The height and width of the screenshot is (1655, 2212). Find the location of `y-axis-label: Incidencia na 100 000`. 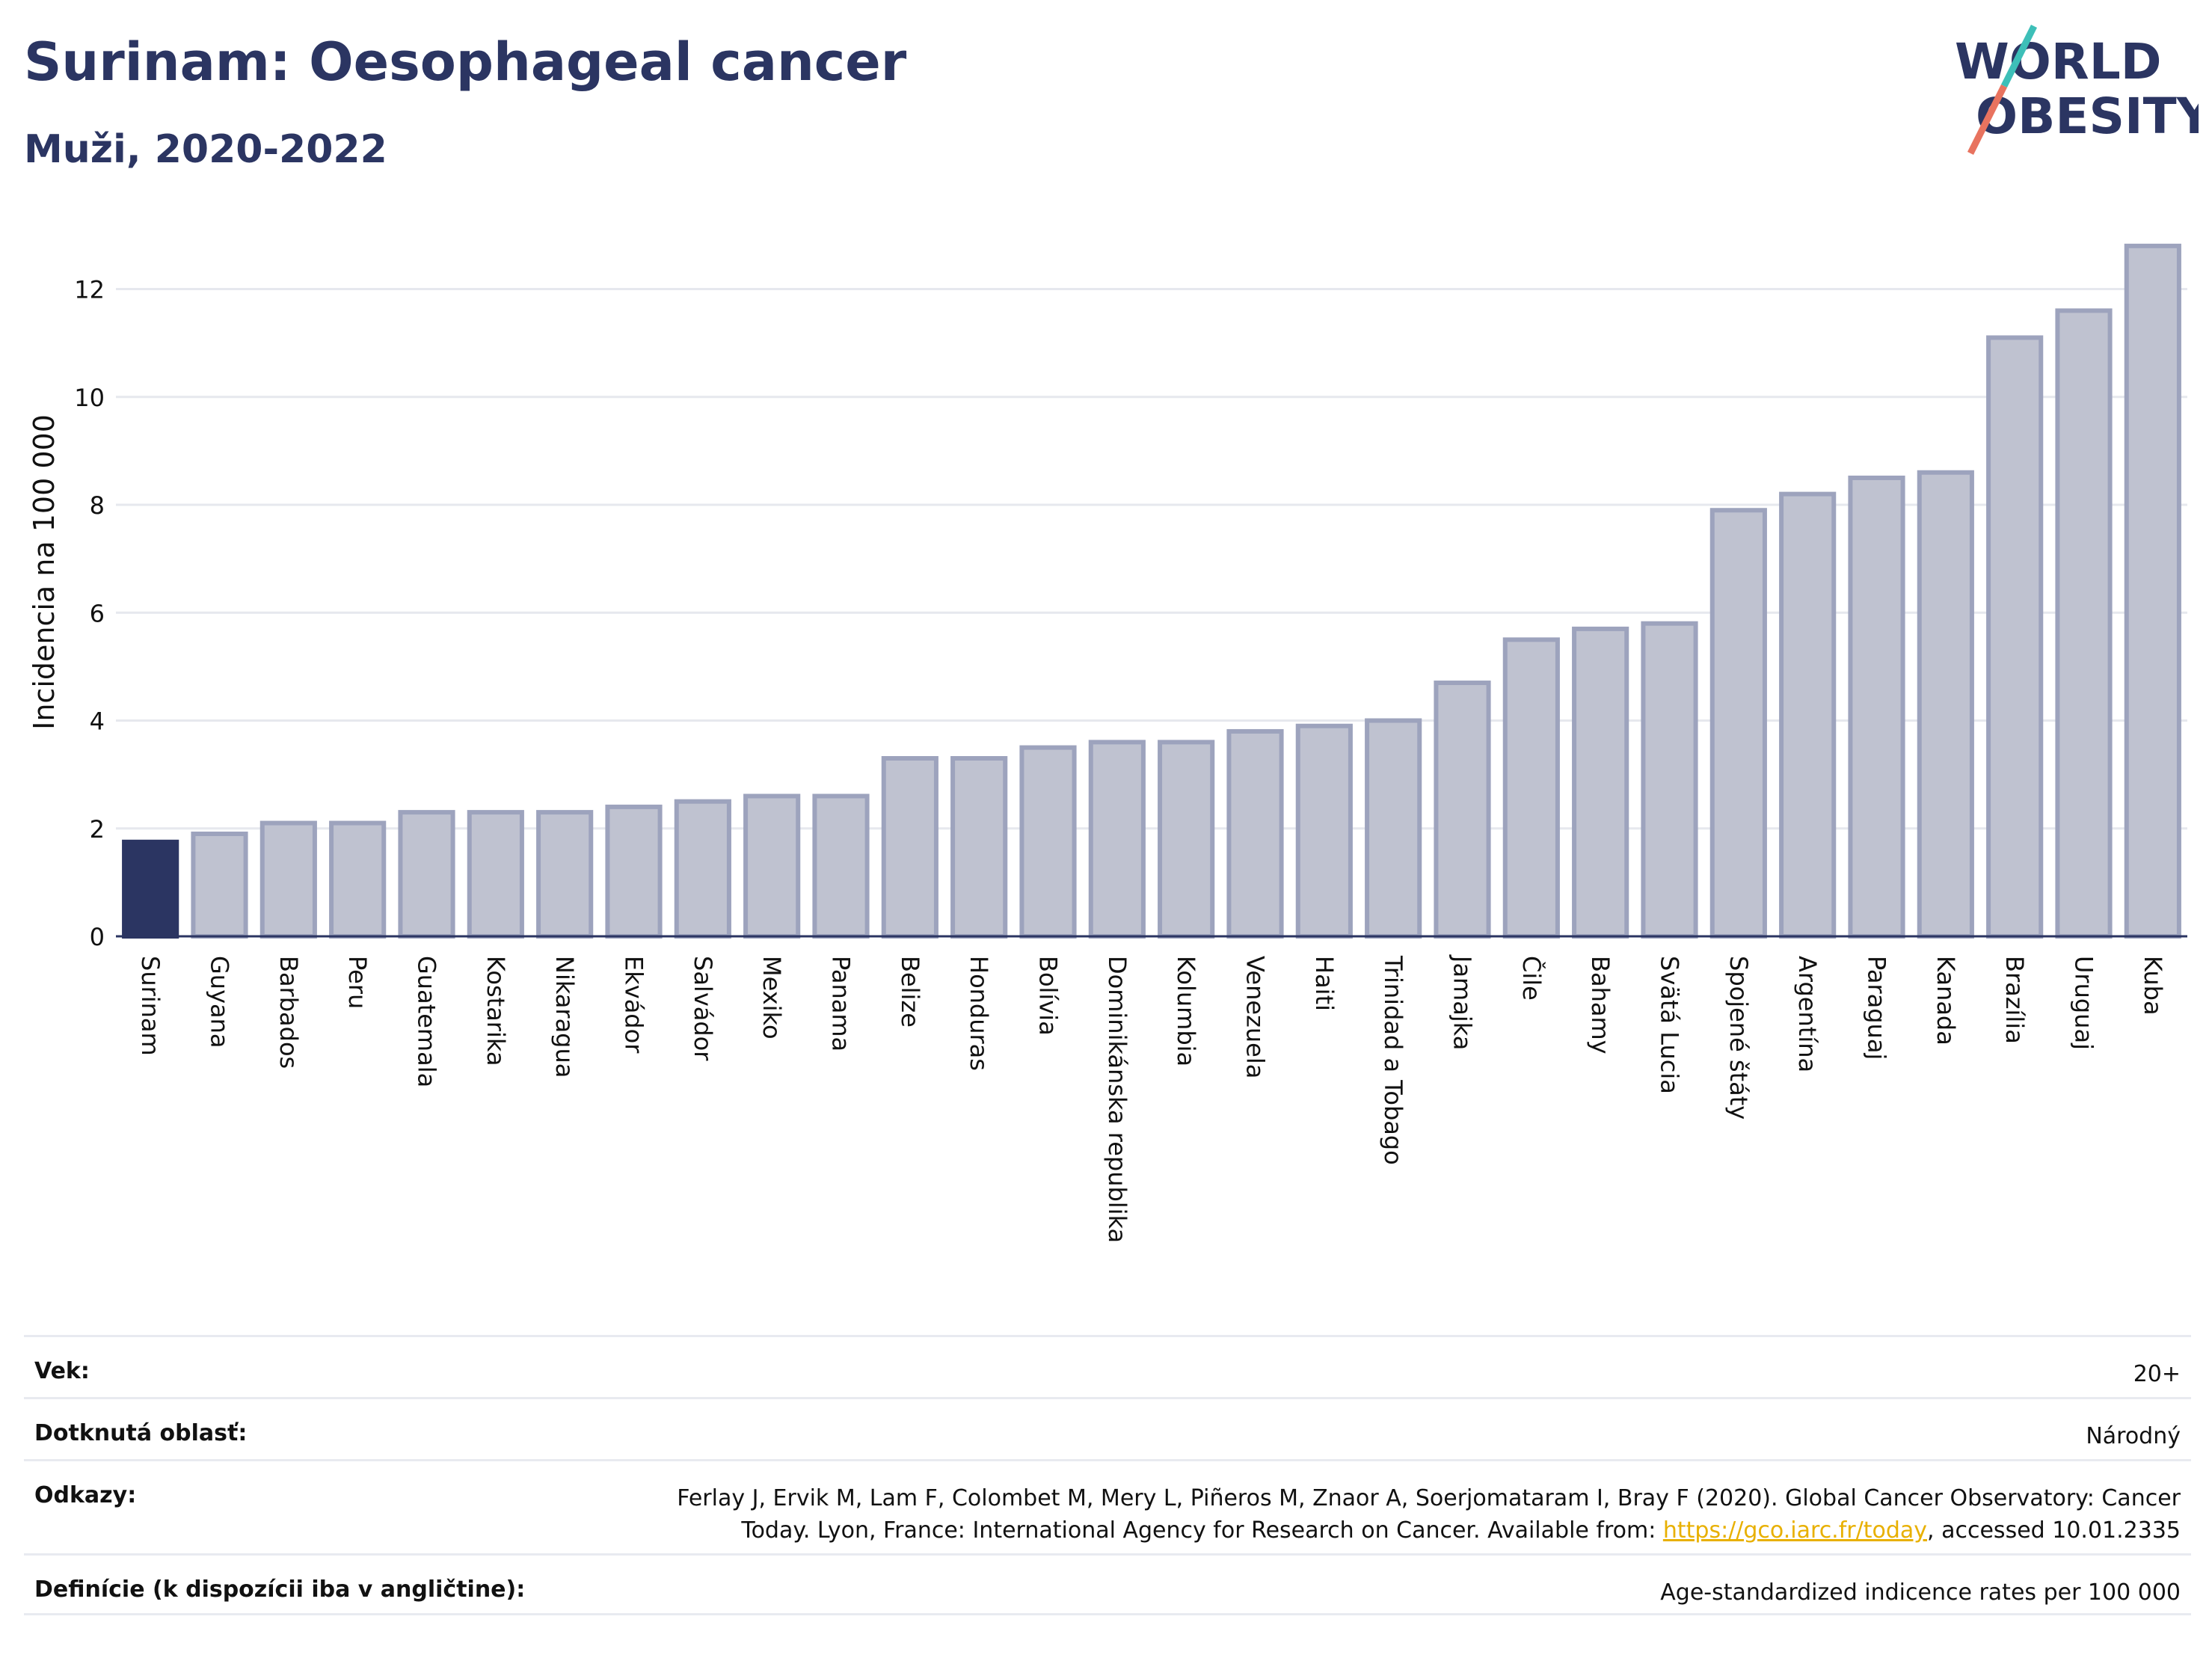

y-axis-label: Incidencia na 100 000 is located at coordinates (44, 572).